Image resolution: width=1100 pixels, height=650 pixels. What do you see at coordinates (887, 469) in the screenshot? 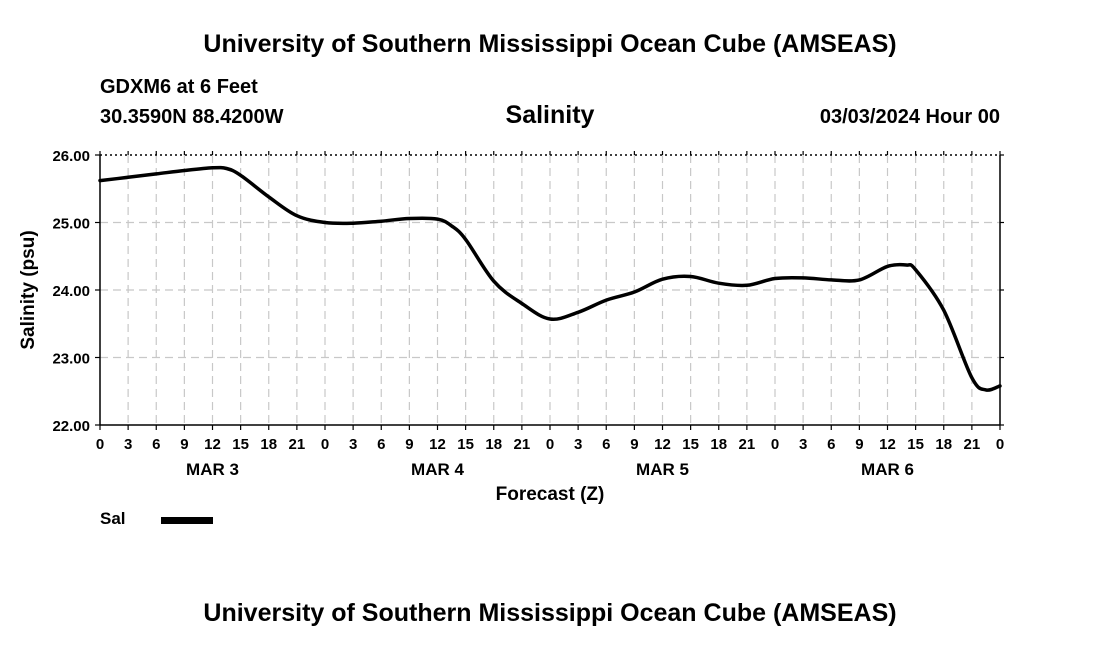
I see `day-label: MAR 6` at bounding box center [887, 469].